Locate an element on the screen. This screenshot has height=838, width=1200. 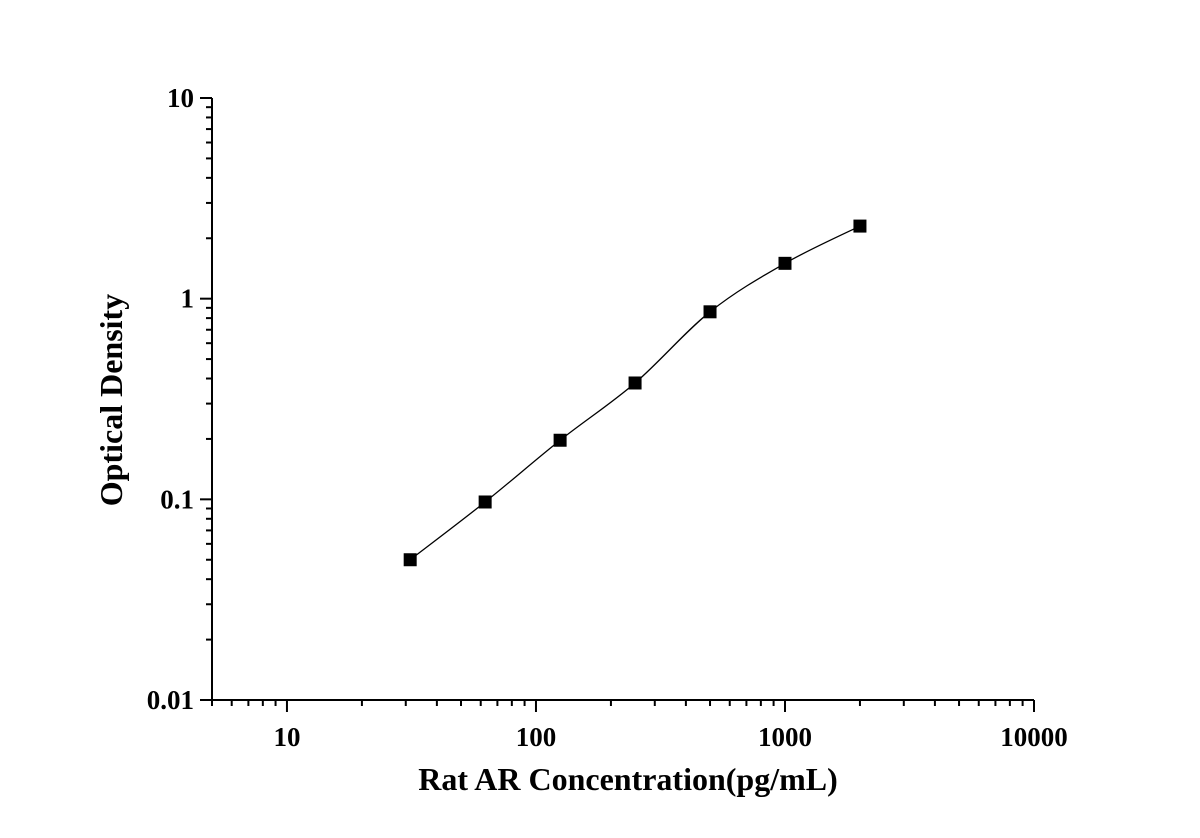
y-tick-label: 10 is located at coordinates (180, 98).